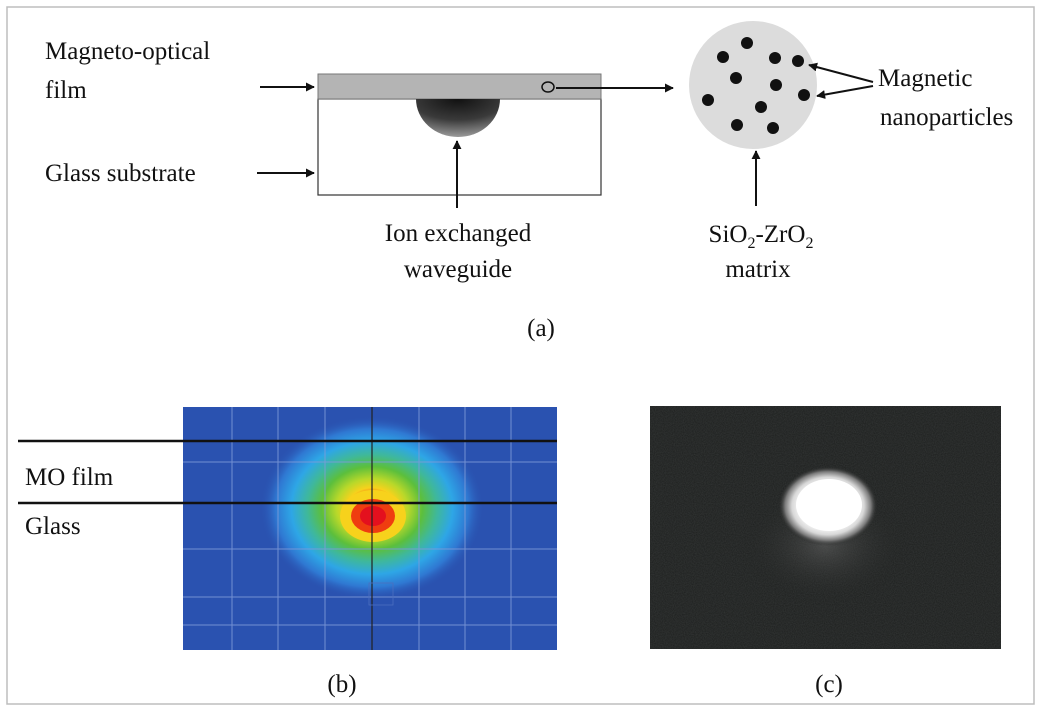 Image resolution: width=1041 pixels, height=711 pixels. I want to click on glass-label: Glass, so click(53, 526).